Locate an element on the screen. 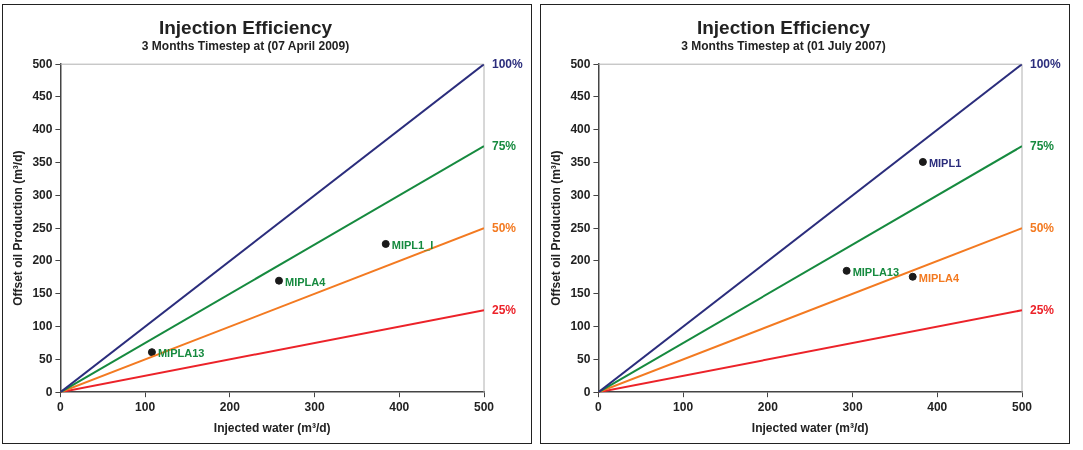  series-label: MIPL1 is located at coordinates (945, 162).